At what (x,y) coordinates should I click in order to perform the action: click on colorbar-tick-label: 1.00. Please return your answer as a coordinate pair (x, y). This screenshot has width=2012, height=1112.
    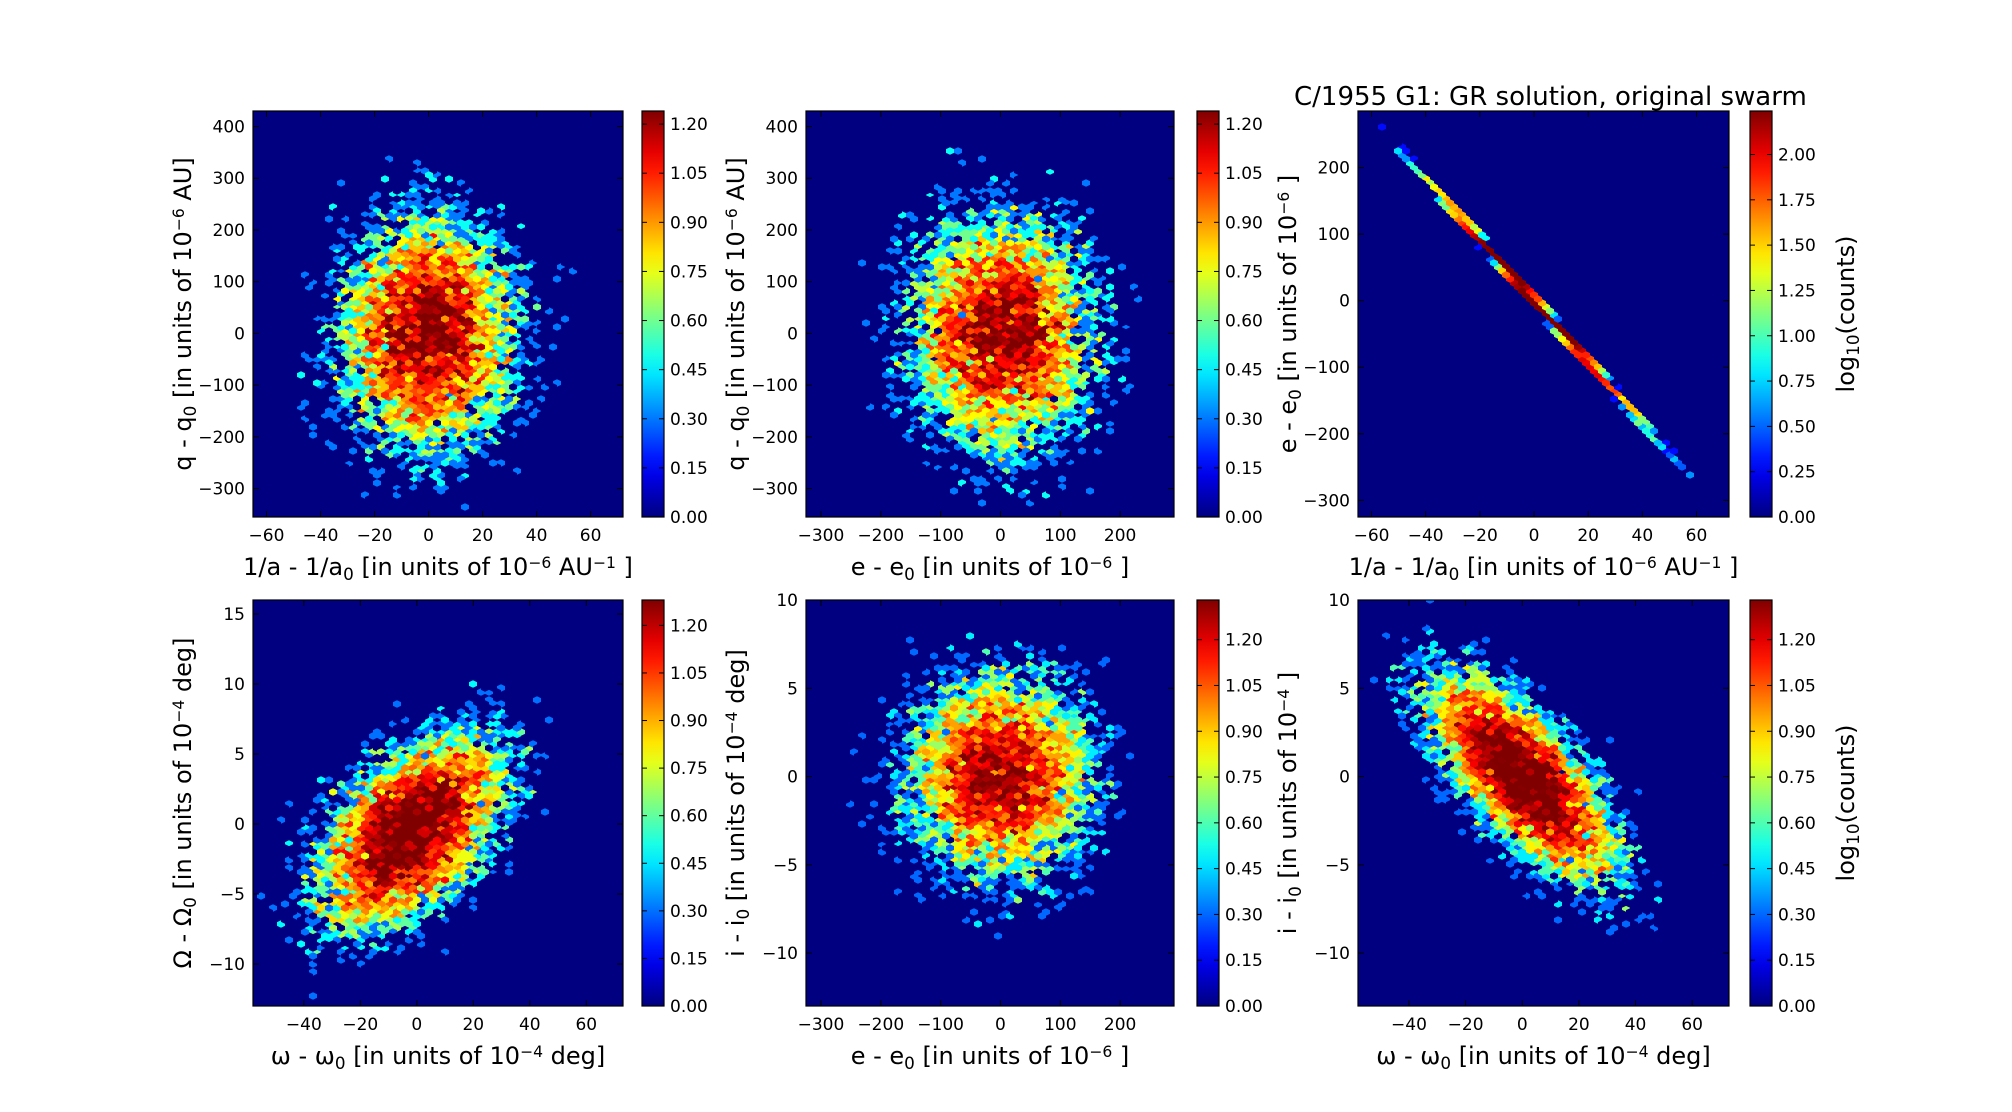
    Looking at the image, I should click on (1797, 337).